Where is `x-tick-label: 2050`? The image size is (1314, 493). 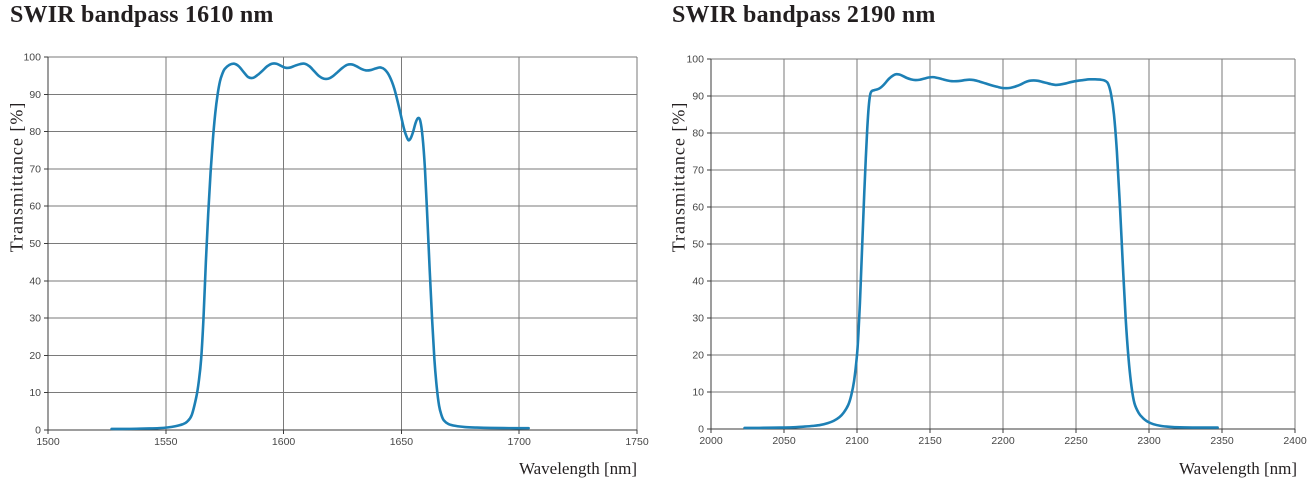
x-tick-label: 2050 is located at coordinates (784, 441).